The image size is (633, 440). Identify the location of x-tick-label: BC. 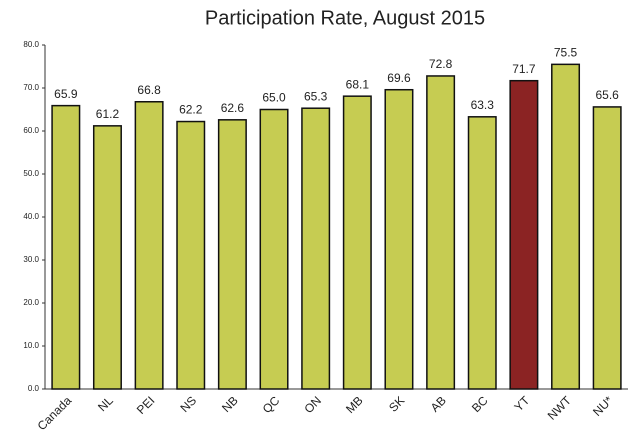
(480, 404).